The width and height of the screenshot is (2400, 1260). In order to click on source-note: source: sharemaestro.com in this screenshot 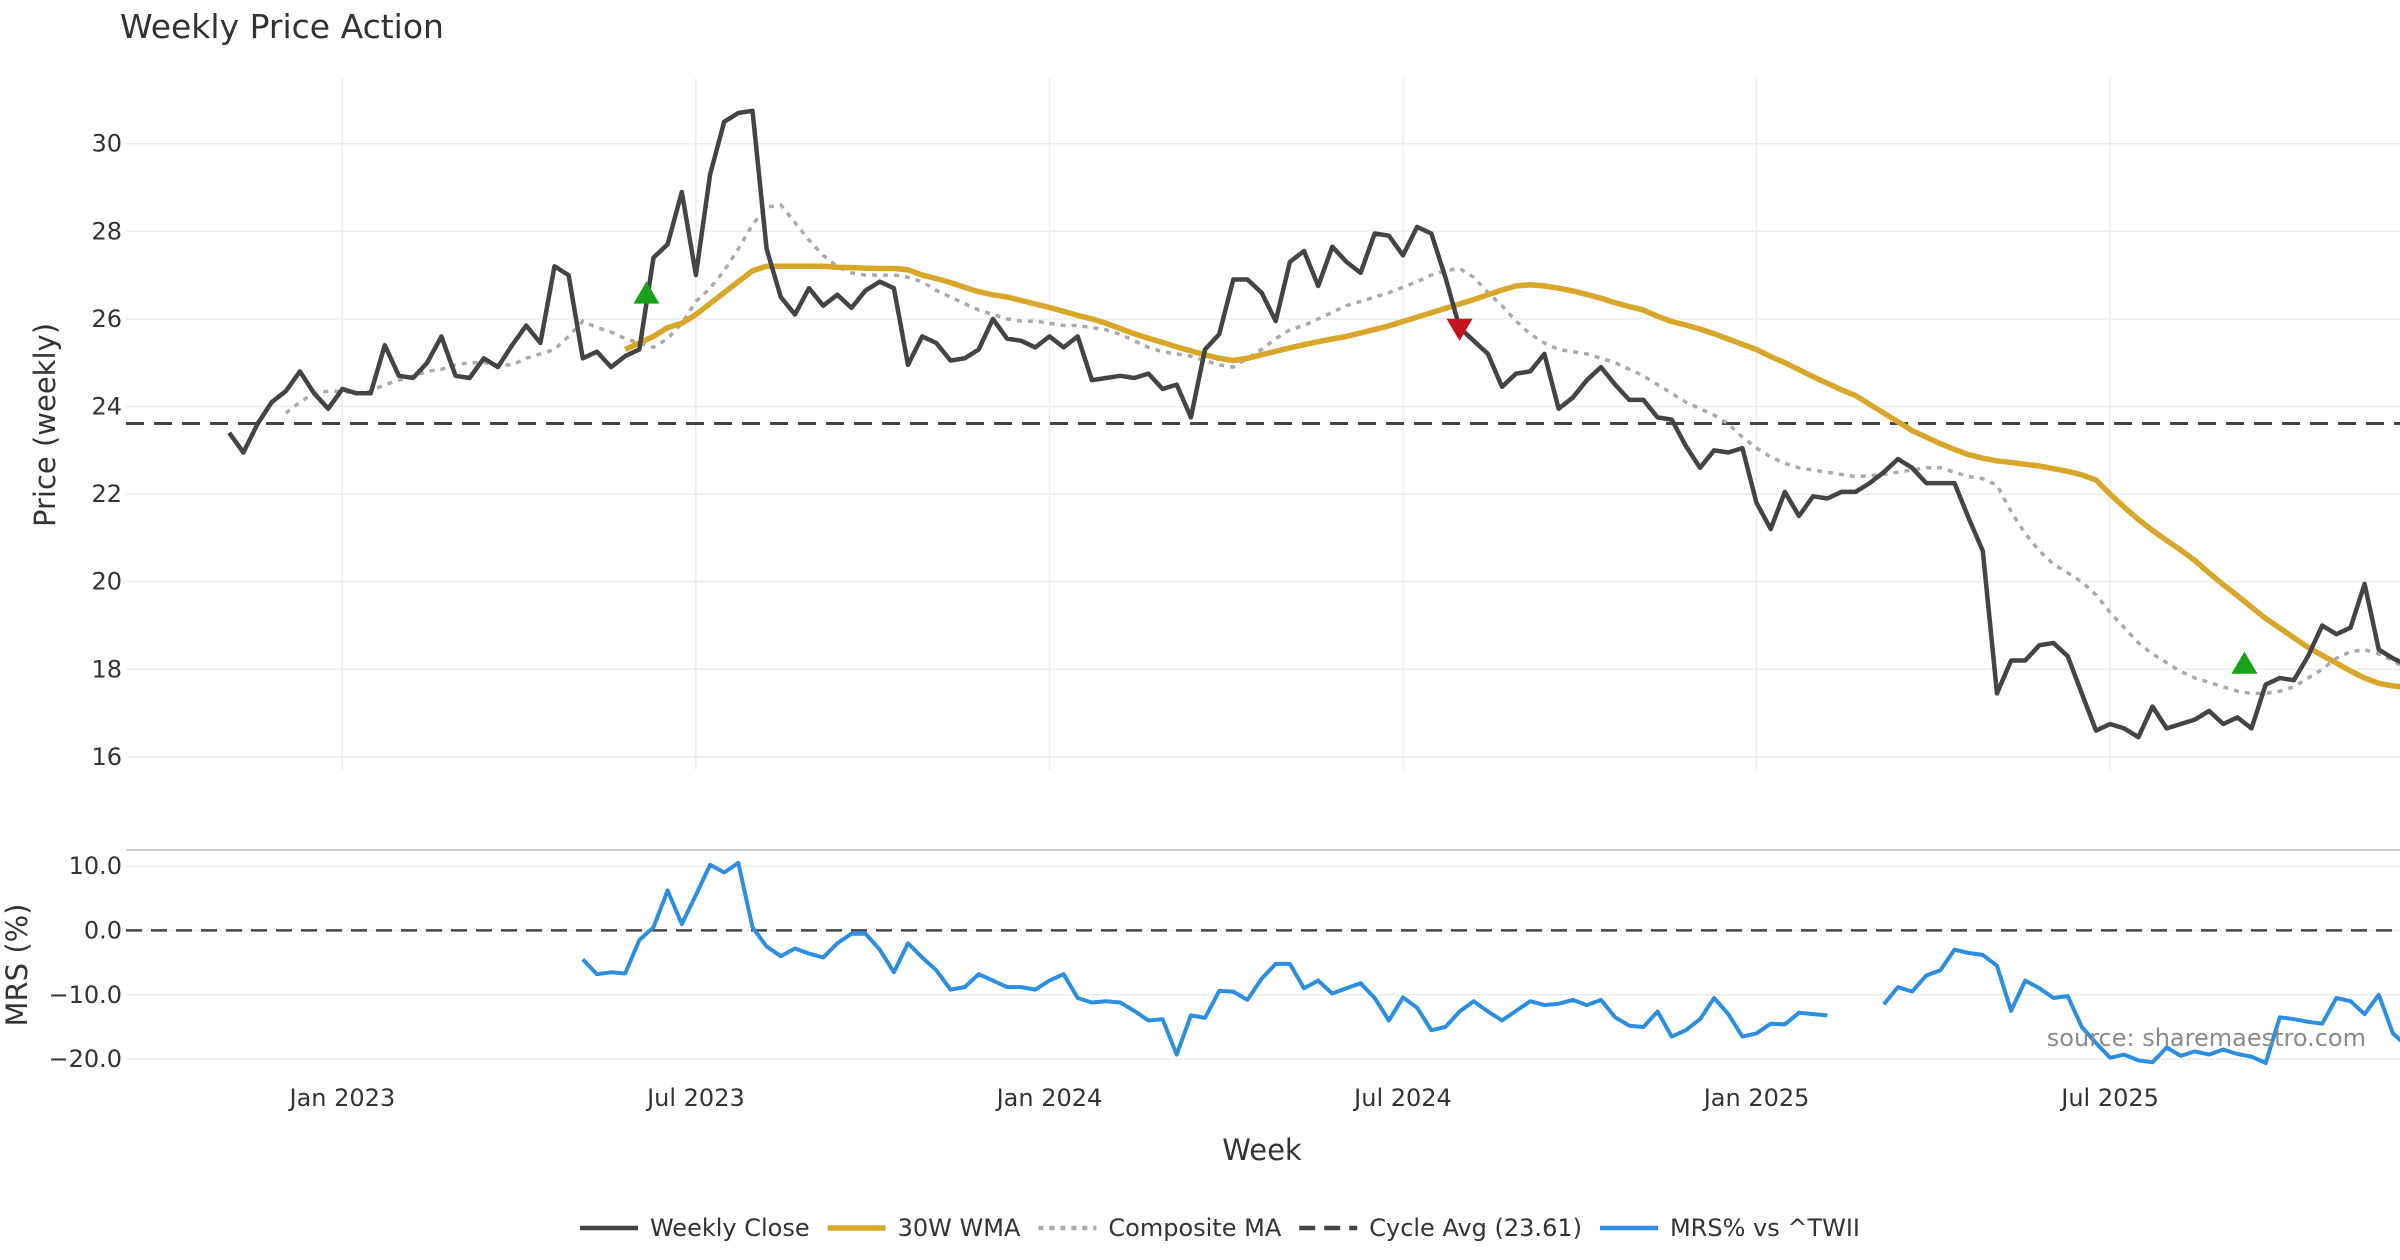, I will do `click(2206, 1038)`.